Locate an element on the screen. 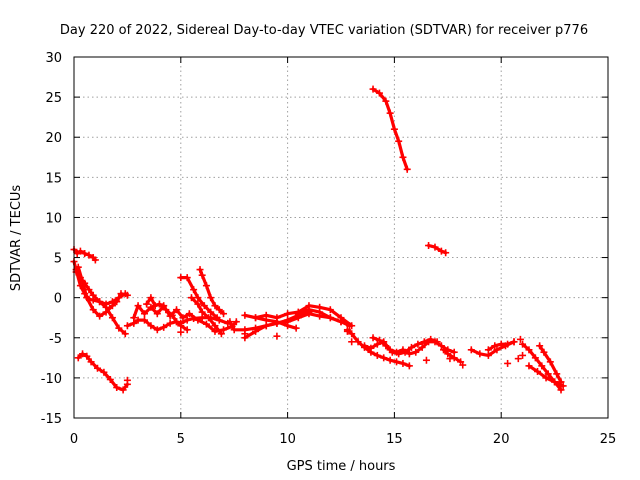 The height and width of the screenshot is (480, 640). y-tick-label: 20 is located at coordinates (53, 138).